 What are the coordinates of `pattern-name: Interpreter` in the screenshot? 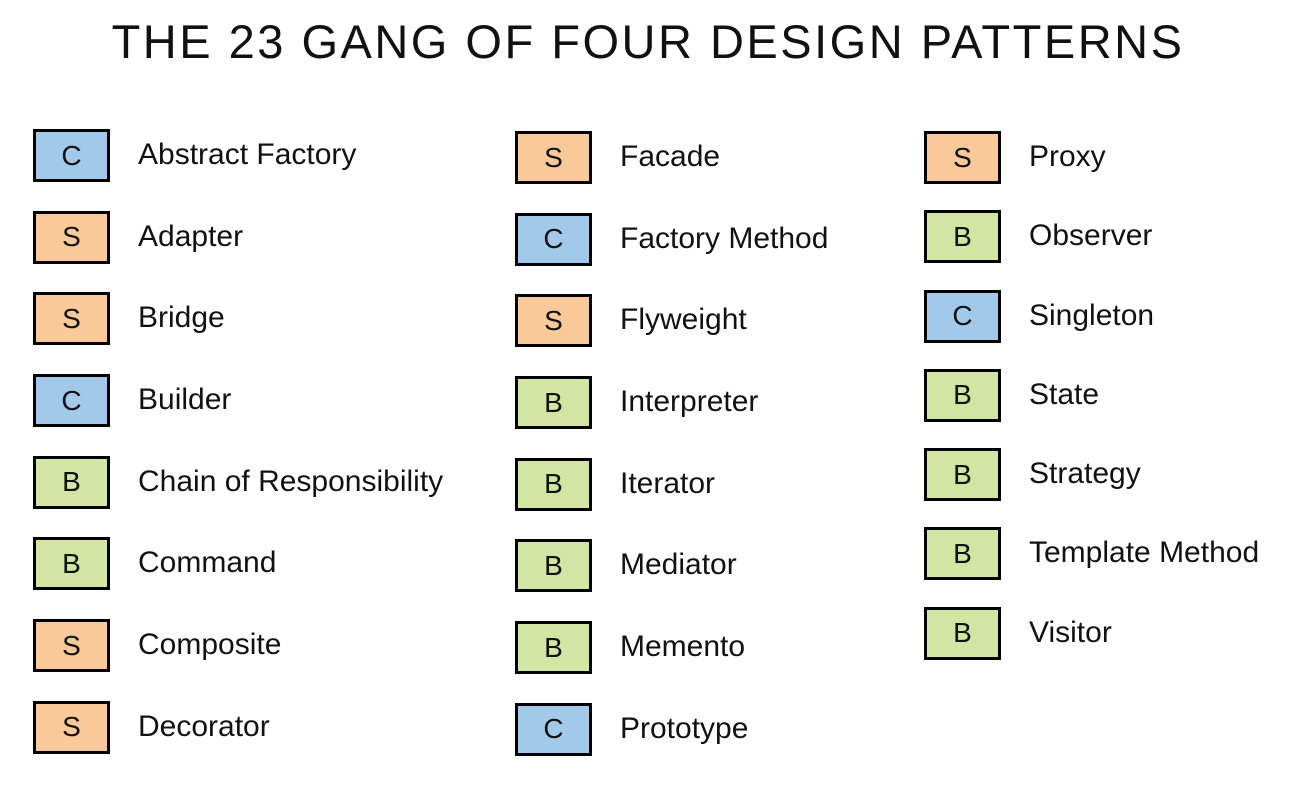 It's located at (689, 402).